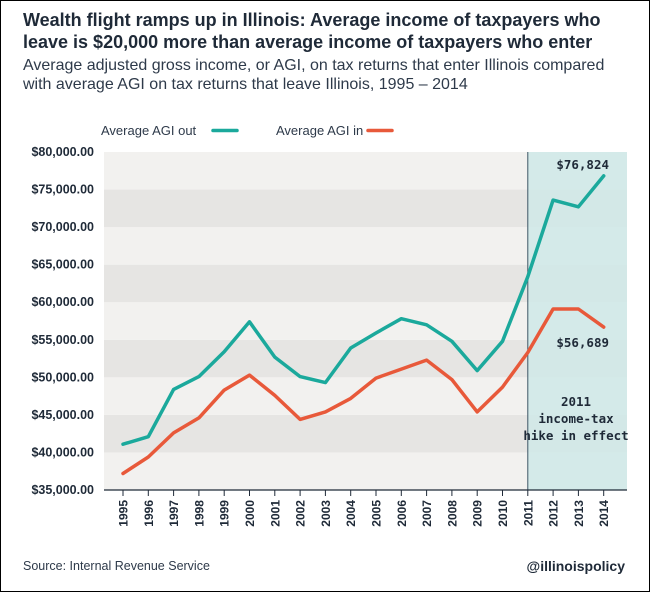 This screenshot has height=592, width=650. Describe the element at coordinates (275, 513) in the screenshot. I see `x-tick-label: 2001` at that location.